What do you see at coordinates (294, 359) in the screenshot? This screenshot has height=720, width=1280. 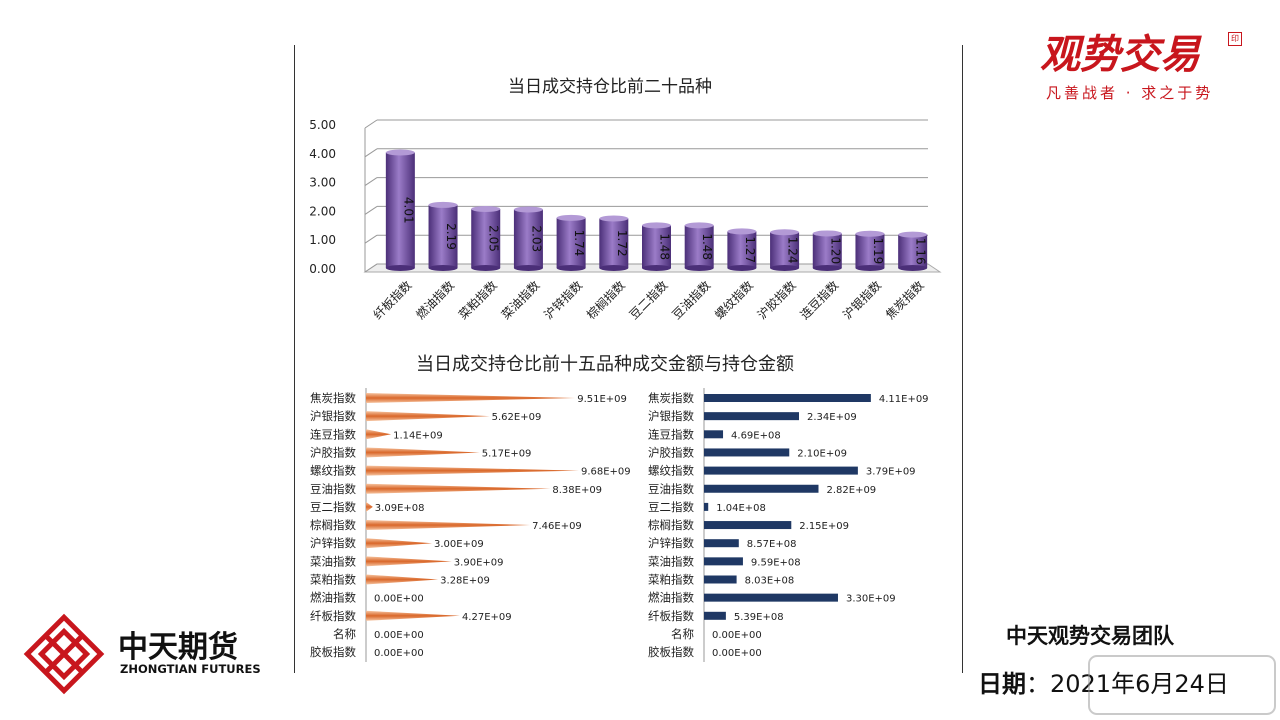 I see `divider-left` at bounding box center [294, 359].